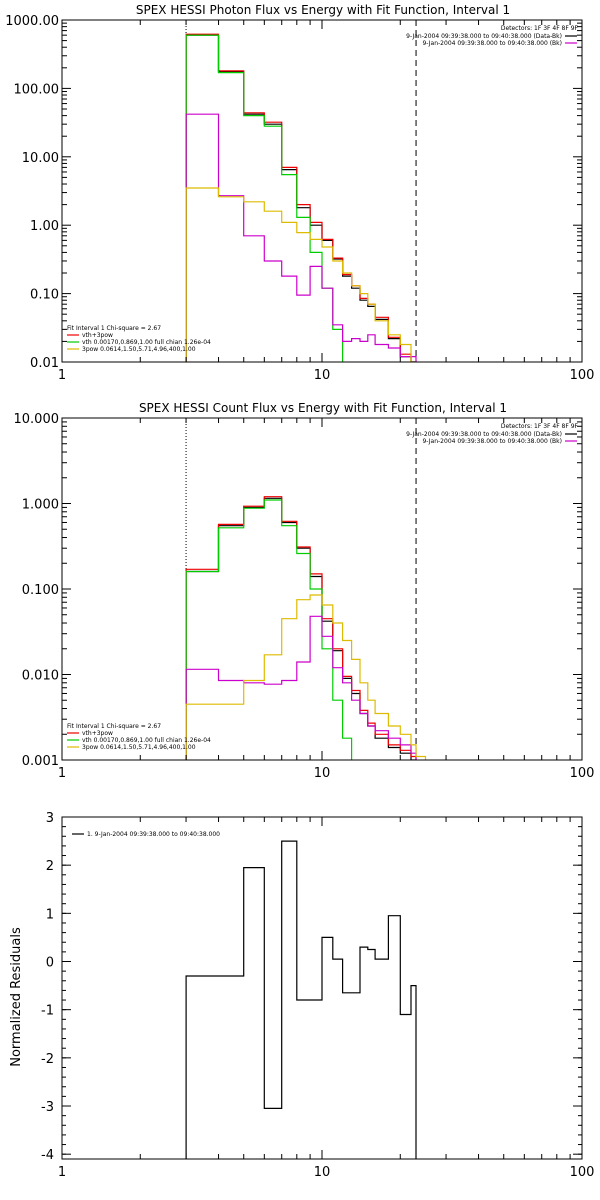  Describe the element at coordinates (50, 818) in the screenshot. I see `y-tick-label: 3` at that location.